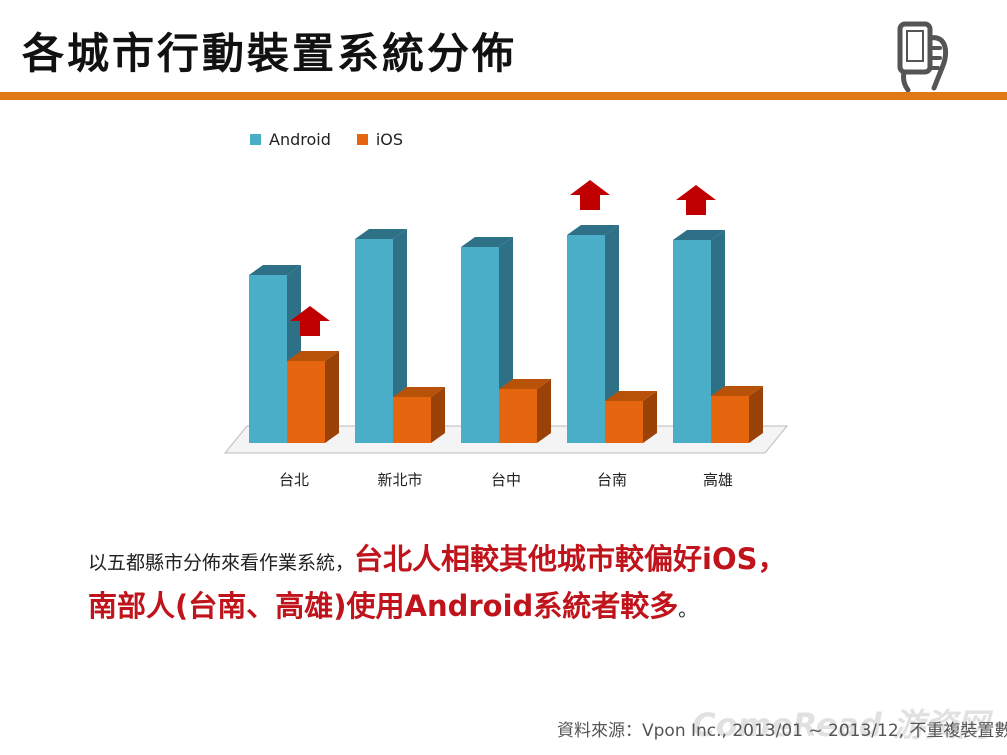 Image resolution: width=1007 pixels, height=755 pixels. I want to click on summary-intro: 以五都縣市分佈來看作業系統，, so click(221, 563).